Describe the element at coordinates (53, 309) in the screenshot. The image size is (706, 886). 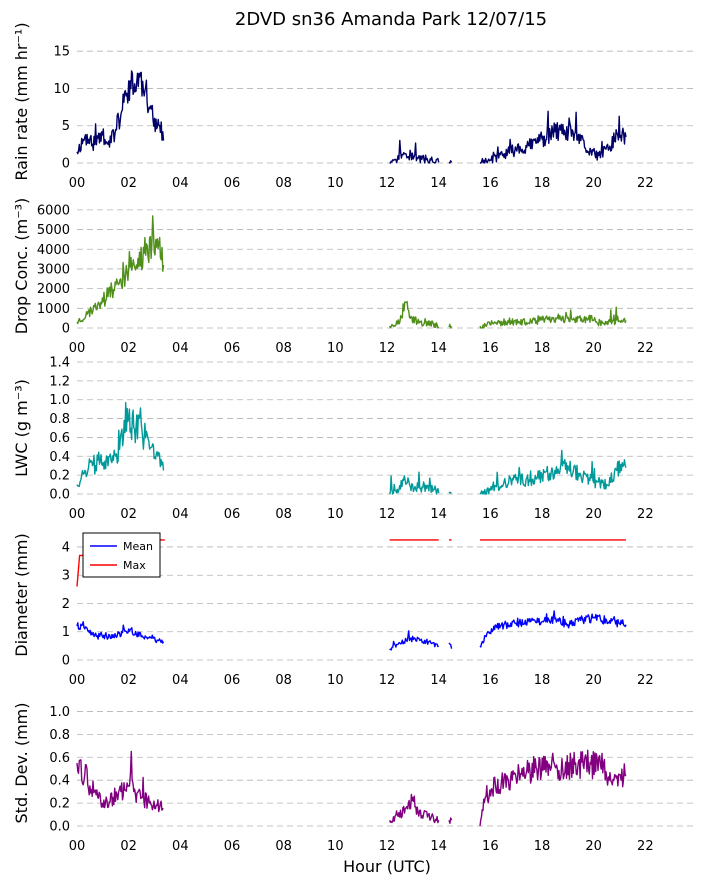
I see `y-tick-label: 1000` at that location.